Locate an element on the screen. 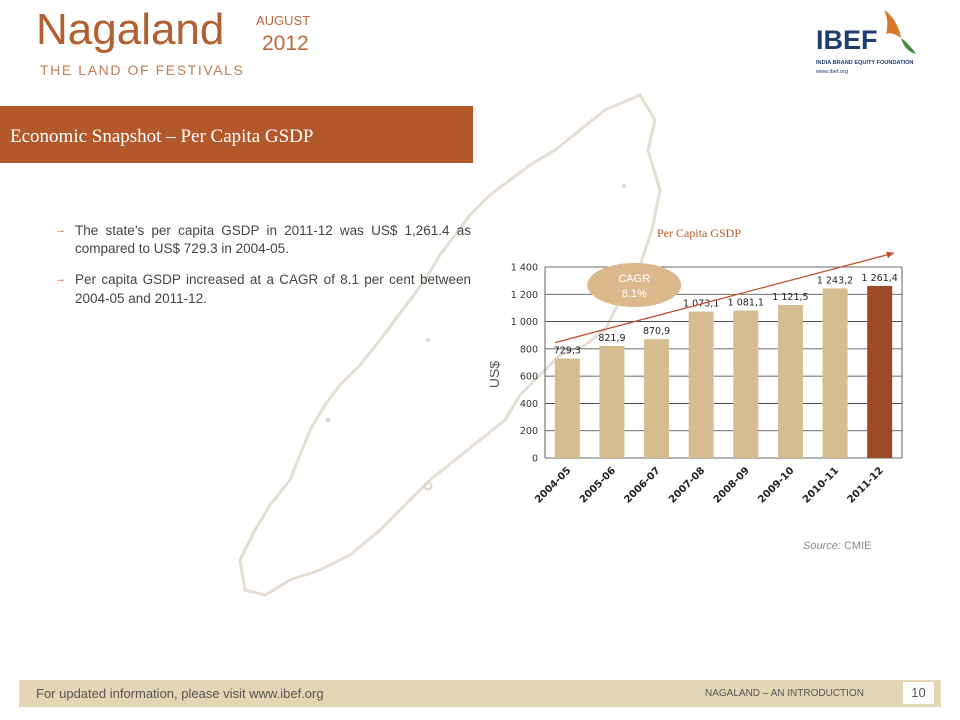 The width and height of the screenshot is (960, 720). logo-brand: IBEF is located at coordinates (847, 40).